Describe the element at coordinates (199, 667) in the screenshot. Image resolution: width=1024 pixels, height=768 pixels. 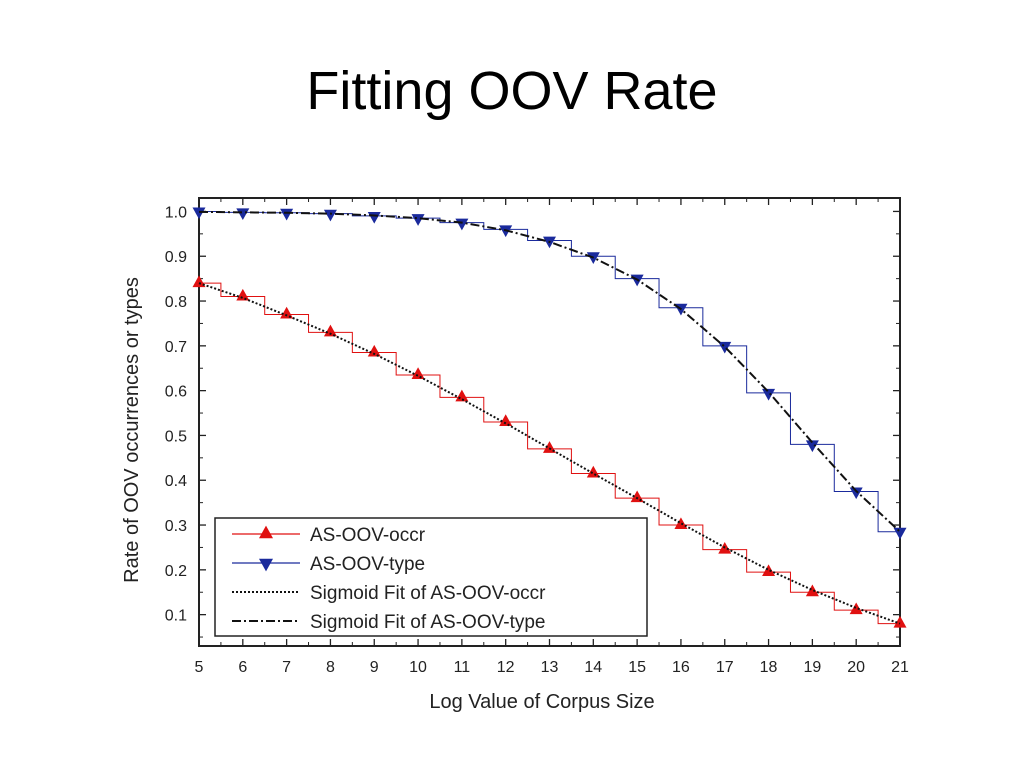
I see `x-tick-label: 5` at that location.